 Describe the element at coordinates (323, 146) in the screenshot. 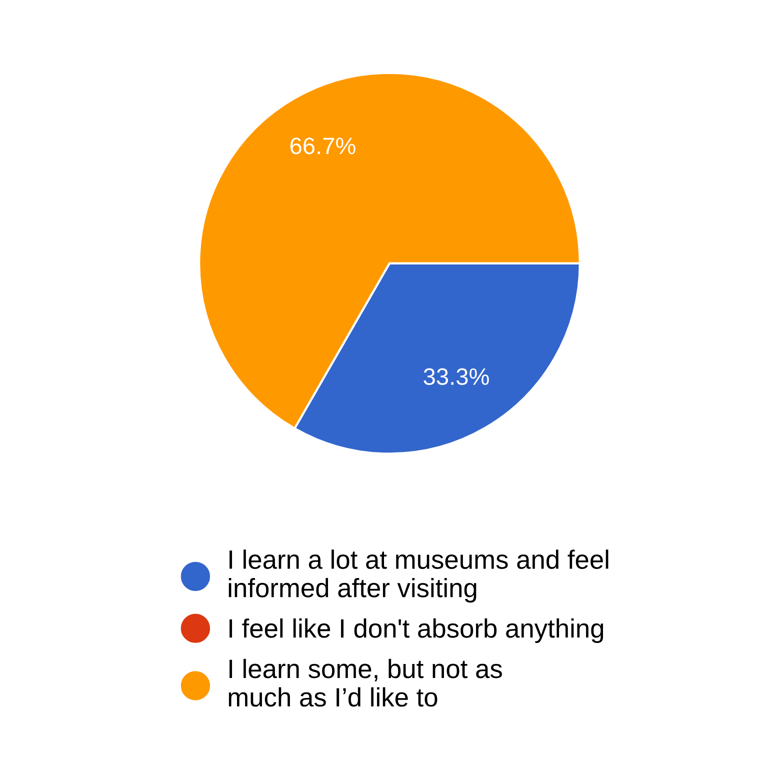

I see `data-label: 66.7%` at that location.